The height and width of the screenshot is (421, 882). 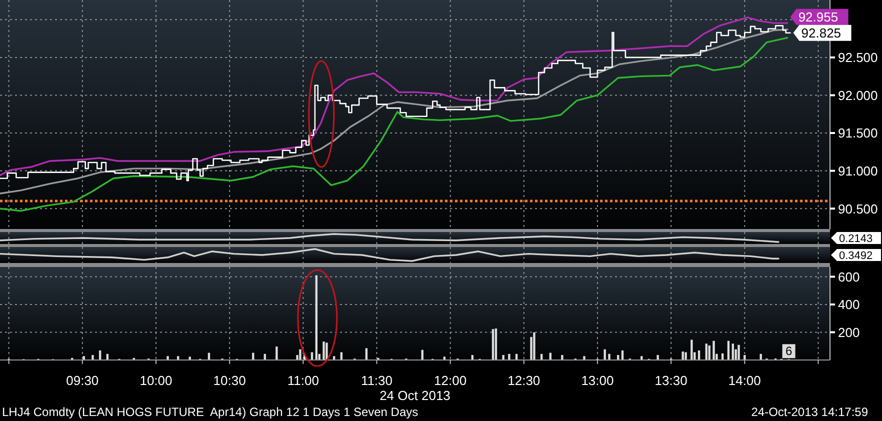 What do you see at coordinates (415, 395) in the screenshot?
I see `x-axis-title: 24 Oct 2013` at bounding box center [415, 395].